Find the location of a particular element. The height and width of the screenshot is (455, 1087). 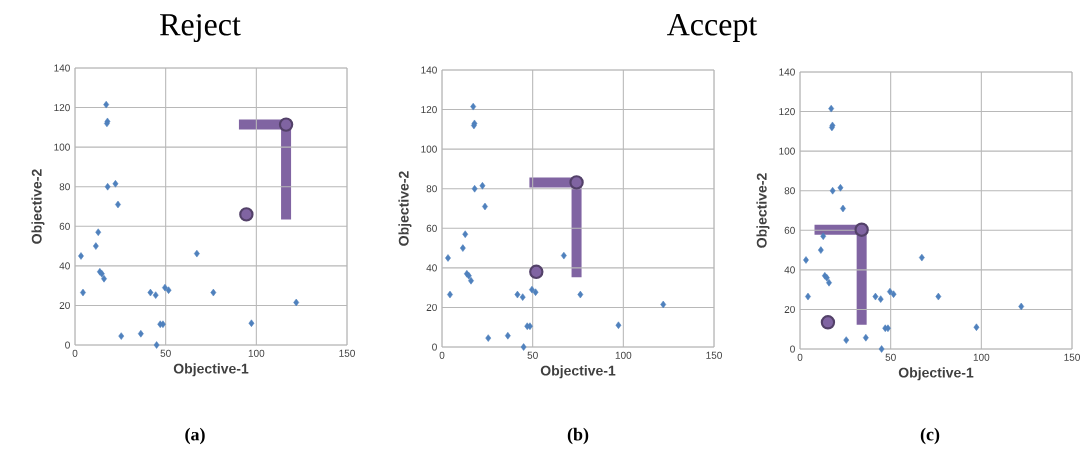

chart-title: Accept is located at coordinates (712, 28).